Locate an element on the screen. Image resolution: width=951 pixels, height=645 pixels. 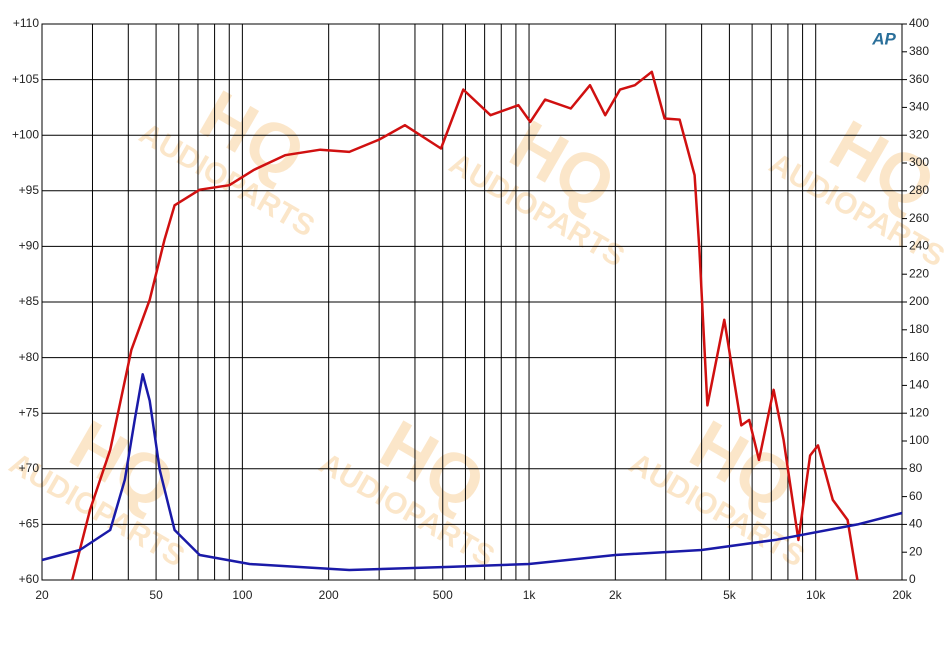
y2-tick-label: 0 is located at coordinates (912, 579).